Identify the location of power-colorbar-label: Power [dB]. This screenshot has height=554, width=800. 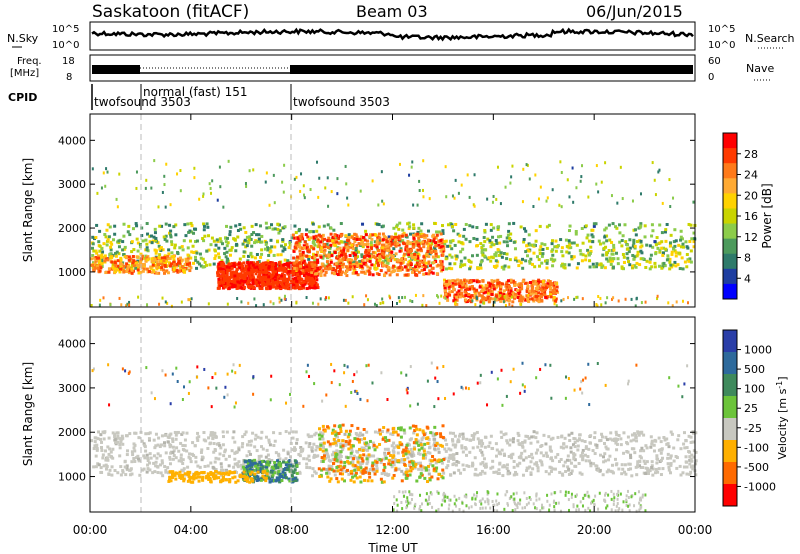
(767, 215).